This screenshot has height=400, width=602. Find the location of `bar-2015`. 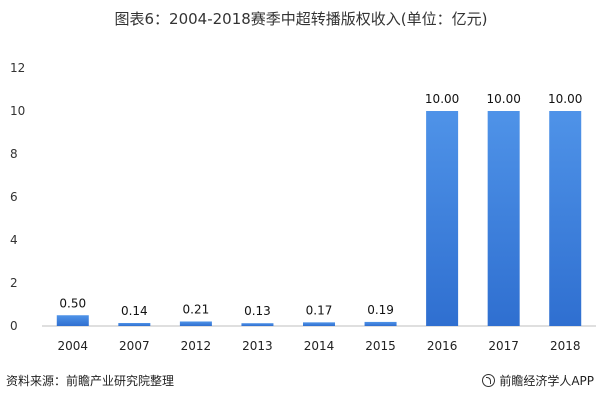

bar-2015 is located at coordinates (380, 323).